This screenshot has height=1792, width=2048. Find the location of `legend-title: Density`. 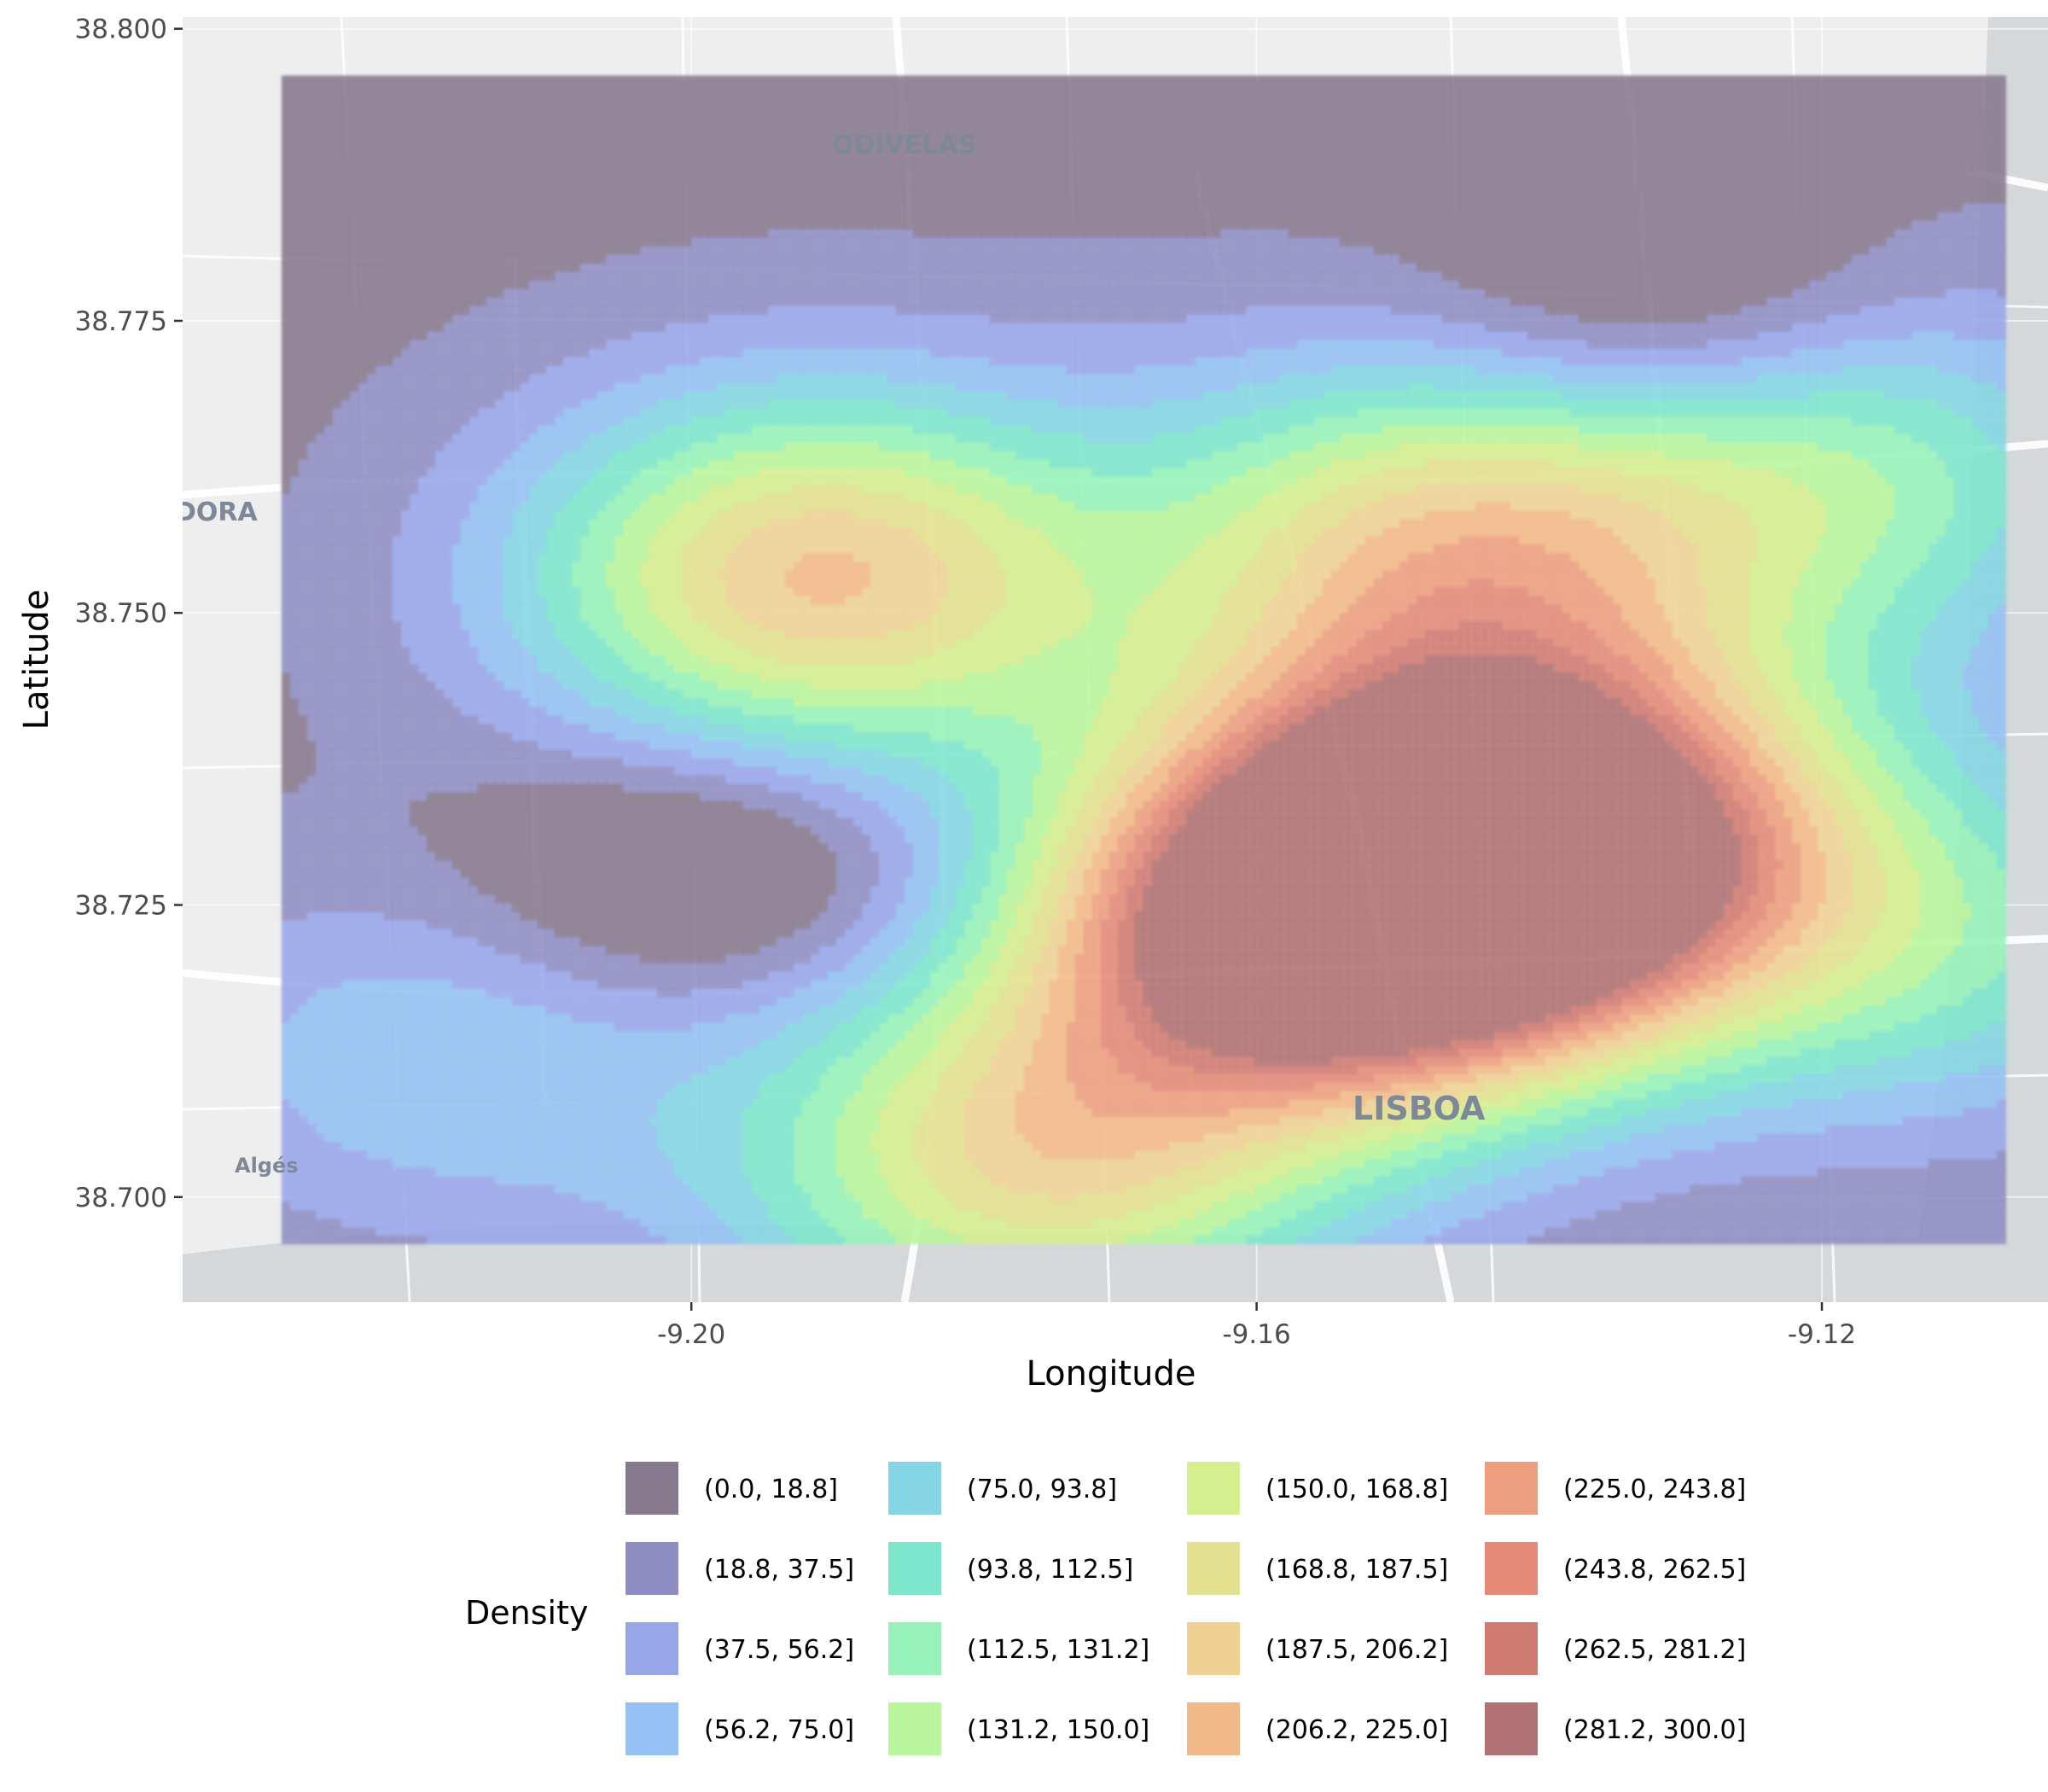

legend-title: Density is located at coordinates (526, 1613).